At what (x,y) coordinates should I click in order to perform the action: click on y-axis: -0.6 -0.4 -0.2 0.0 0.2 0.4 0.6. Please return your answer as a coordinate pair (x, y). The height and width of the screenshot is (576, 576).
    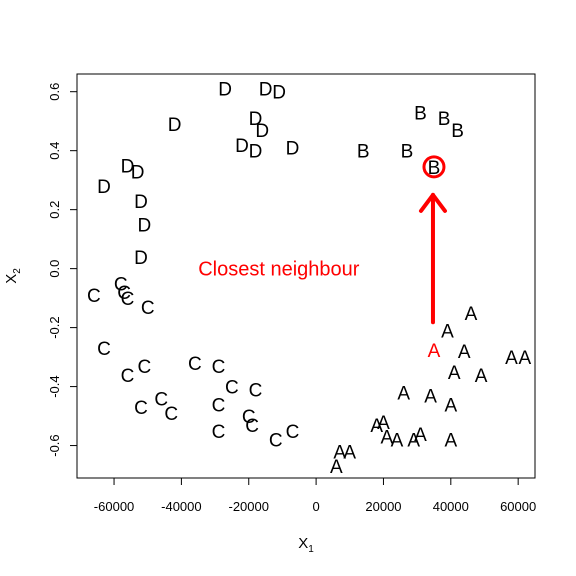
    Looking at the image, I should click on (62, 270).